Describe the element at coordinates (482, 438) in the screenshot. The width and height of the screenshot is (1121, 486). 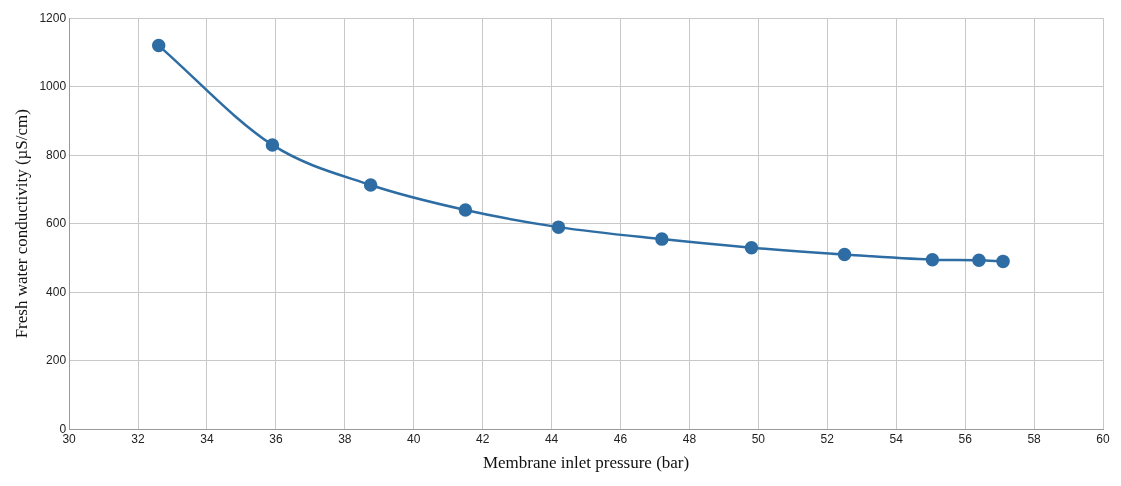
I see `x-tick-label: 42` at that location.